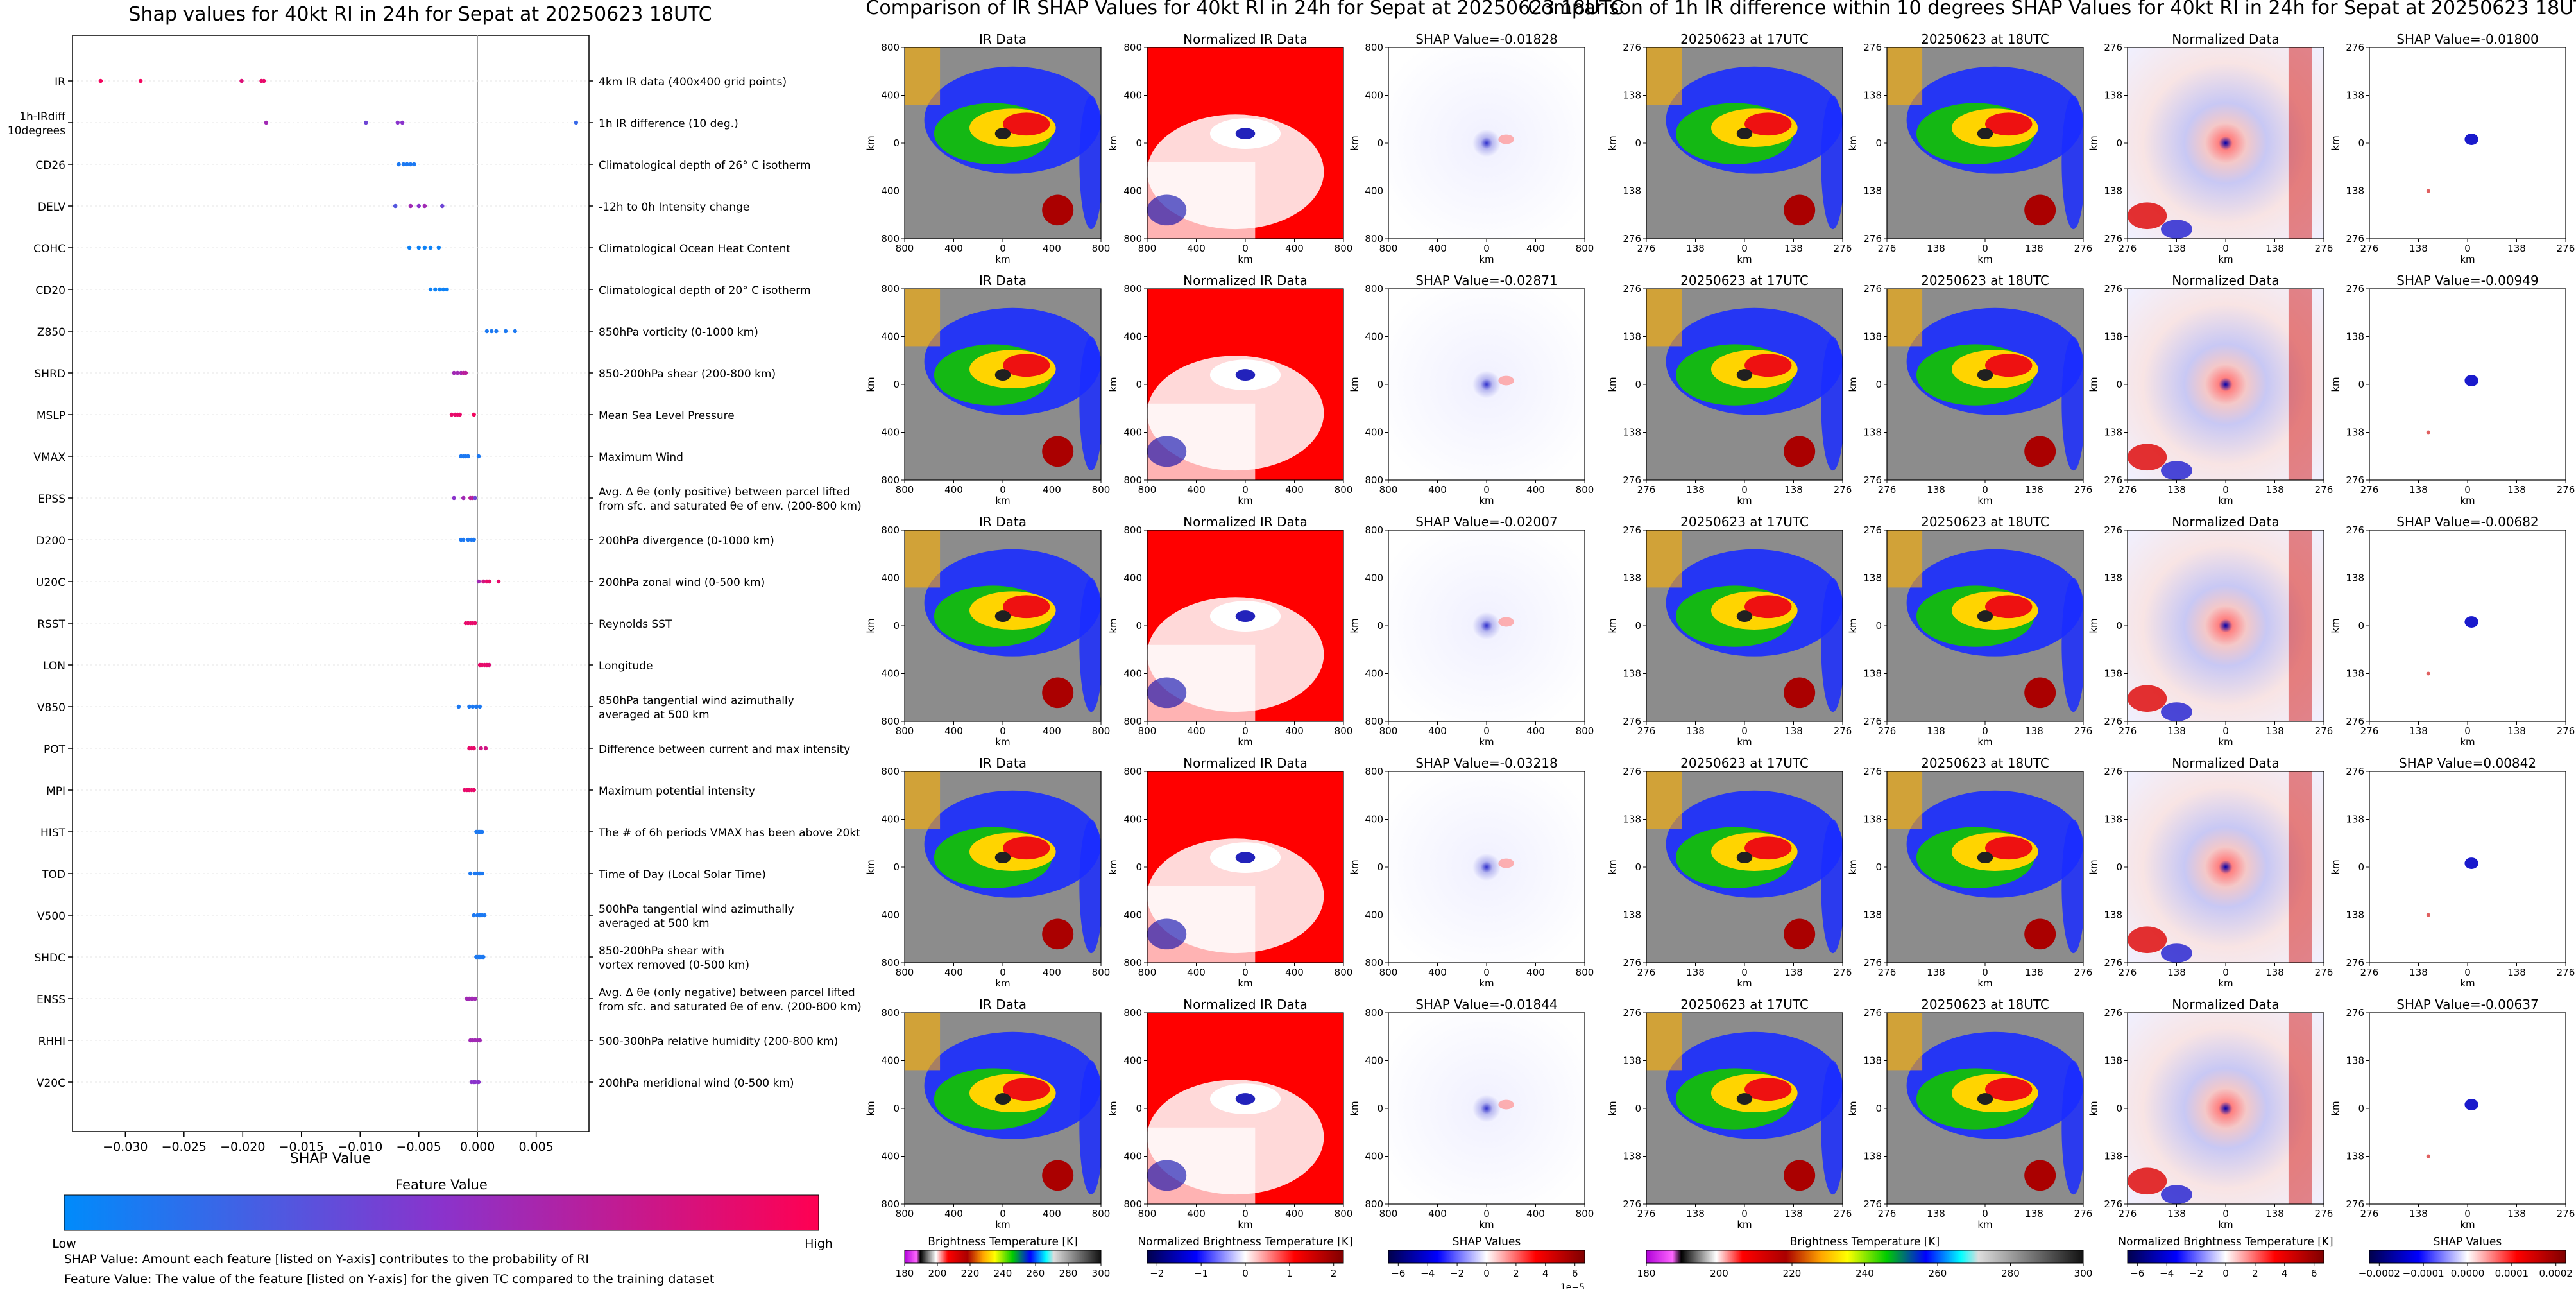 The width and height of the screenshot is (2576, 1292). What do you see at coordinates (51, 1083) in the screenshot?
I see `feature-name: V20C` at bounding box center [51, 1083].